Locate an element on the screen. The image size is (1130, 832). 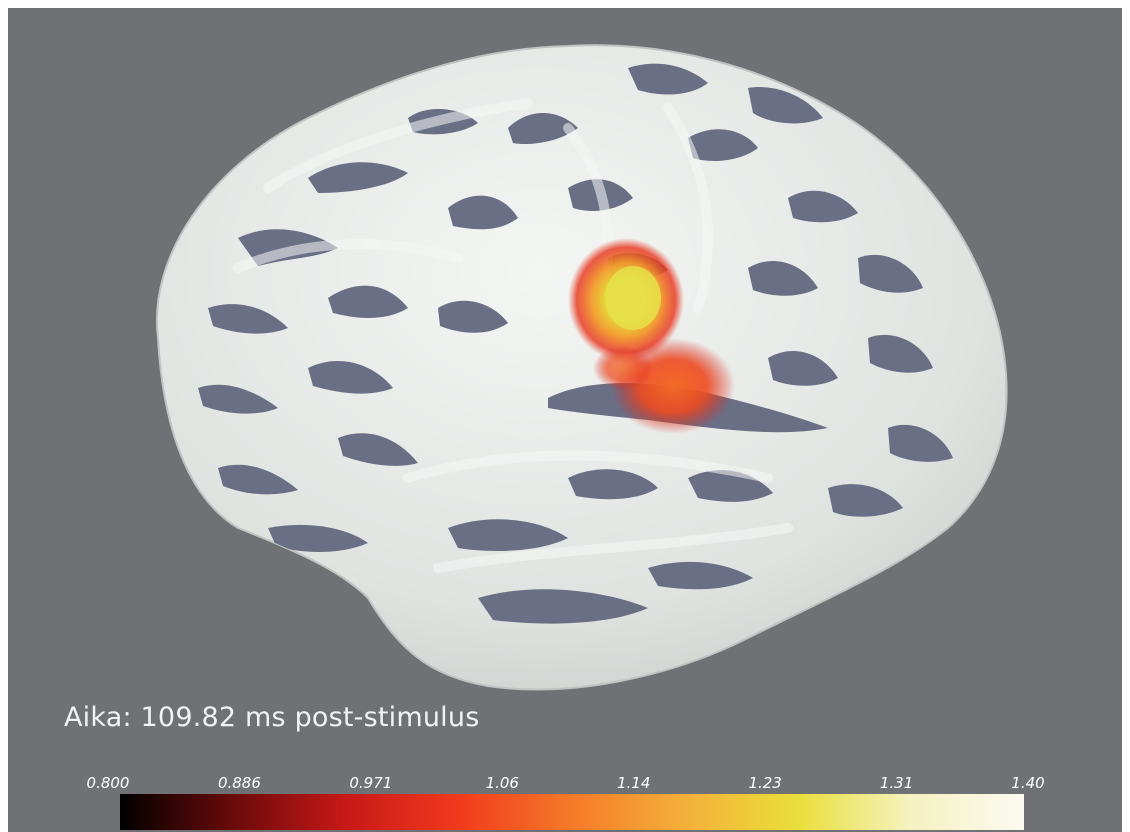
time-caption: Aika: 109.82 ms post-stimulus is located at coordinates (272, 717).